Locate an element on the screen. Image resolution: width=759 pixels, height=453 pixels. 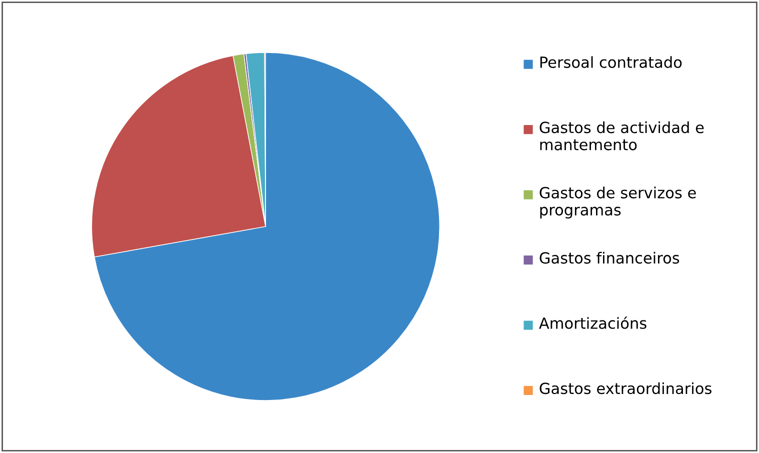
legend-label: Gastos extraordinarios is located at coordinates (626, 388).